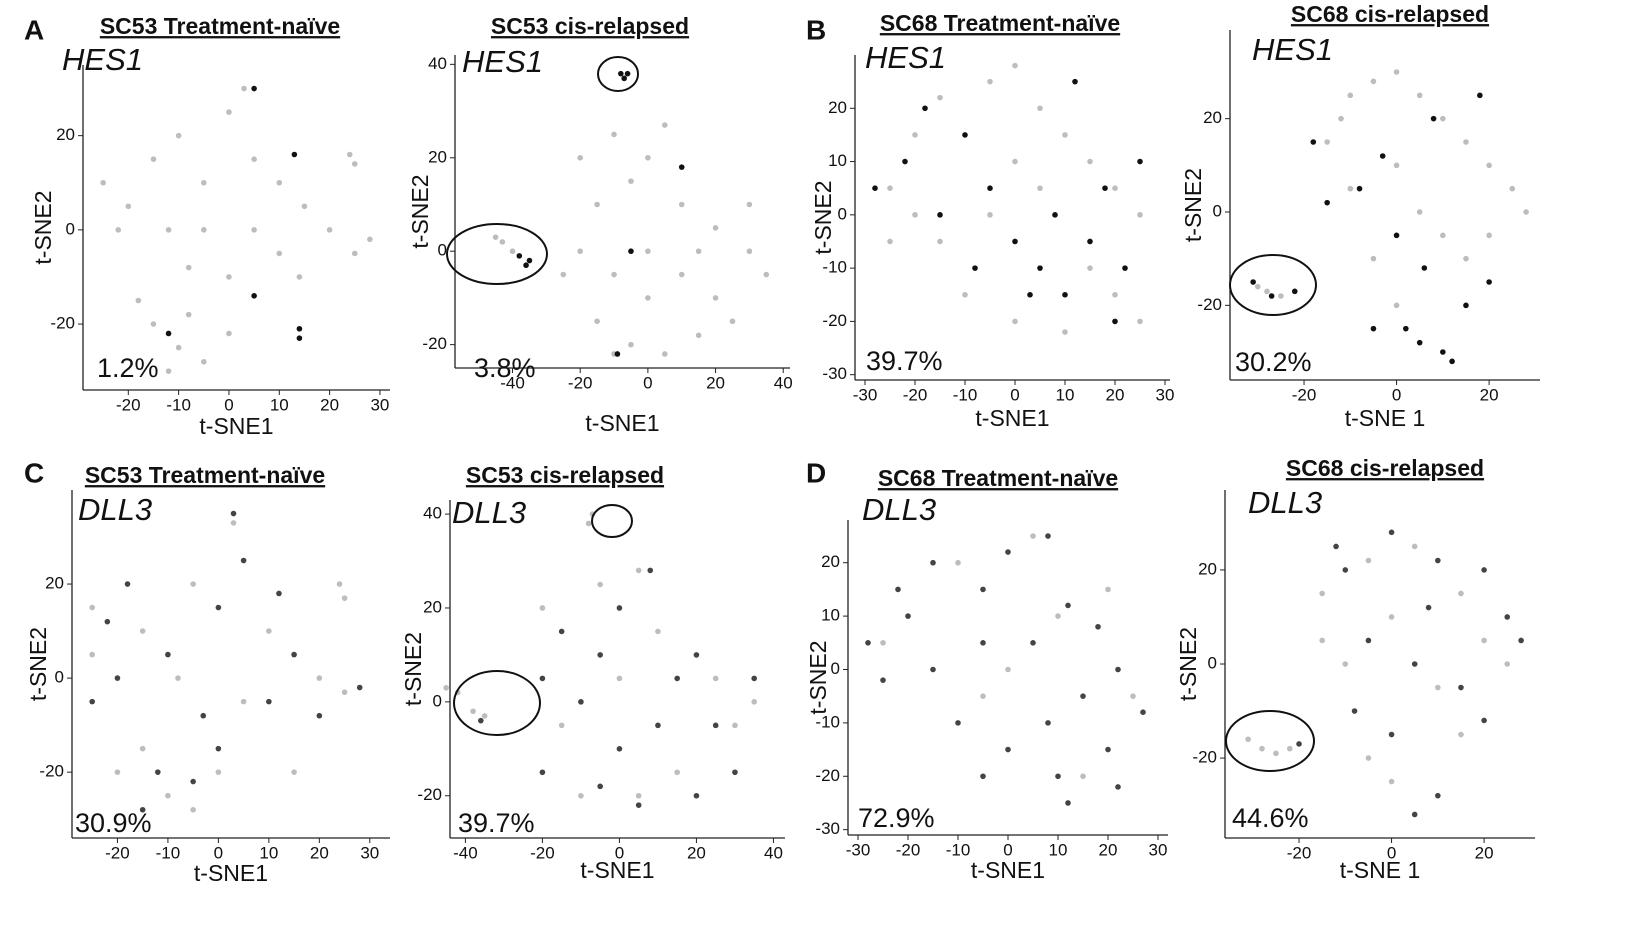 The image size is (1632, 936). I want to click on y-tick-label: 40, so click(432, 513).